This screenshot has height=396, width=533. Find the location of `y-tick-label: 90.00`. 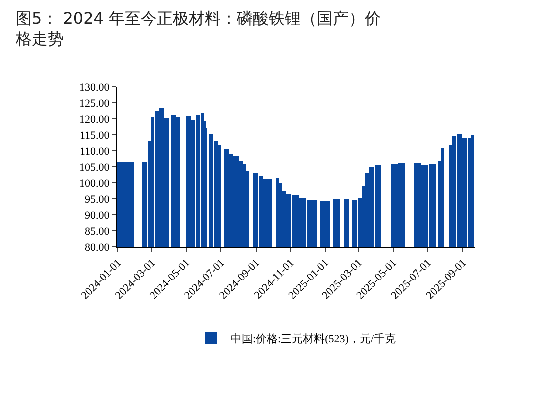

y-tick-label: 90.00 is located at coordinates (97, 216).